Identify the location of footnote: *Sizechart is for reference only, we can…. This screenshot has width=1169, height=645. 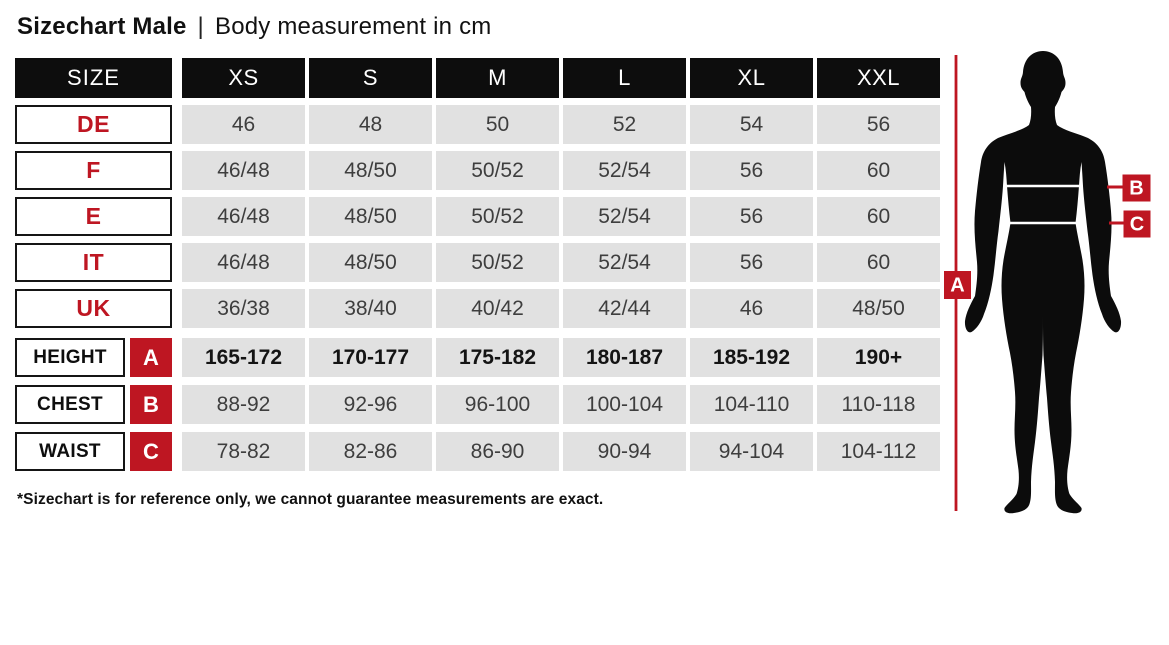
(310, 499).